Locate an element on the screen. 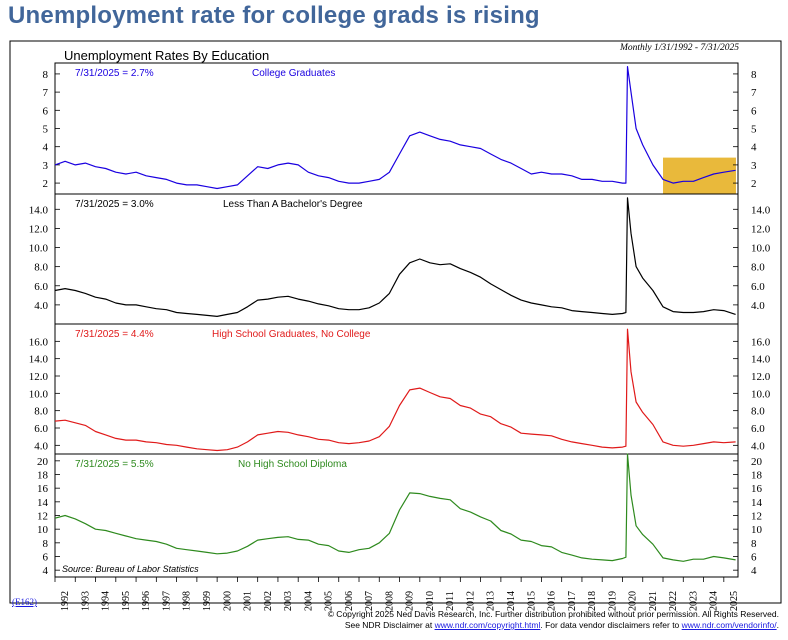 This screenshot has height=640, width=788. disclaimer-mid: . For data vendor disclaimers refer to is located at coordinates (611, 625).